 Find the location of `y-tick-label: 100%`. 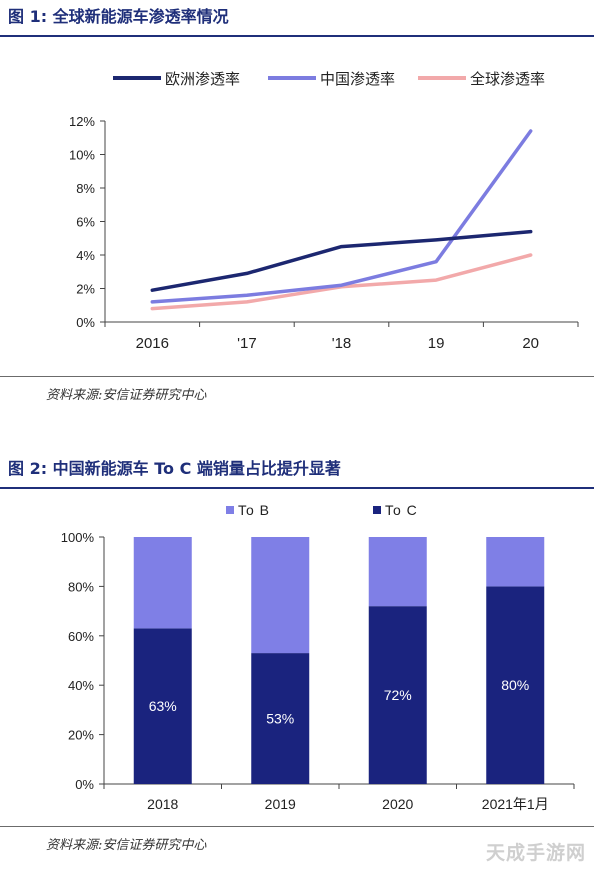

y-tick-label: 100% is located at coordinates (78, 537).